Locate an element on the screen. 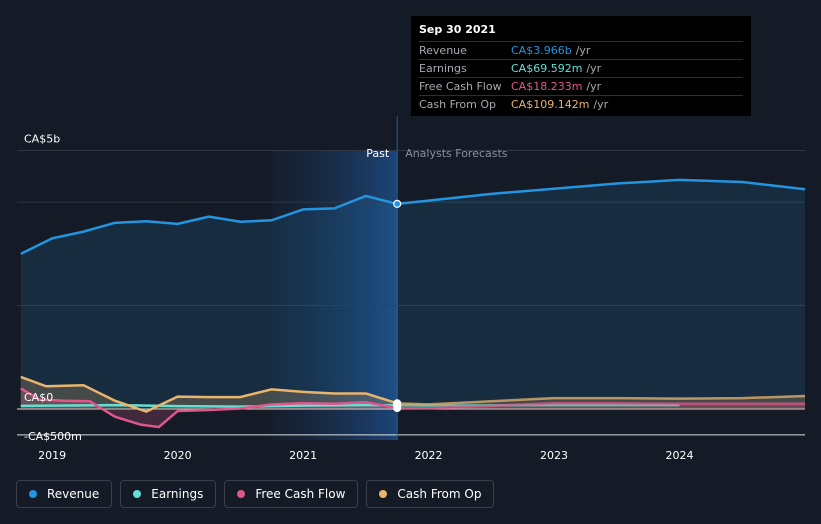 This screenshot has height=524, width=821. y-tick-label: -CA$500m is located at coordinates (53, 436).